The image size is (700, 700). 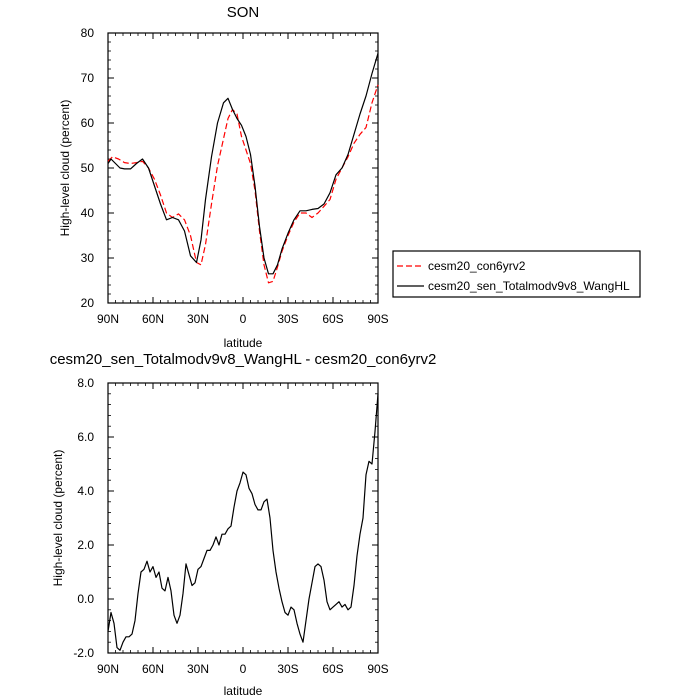 I want to click on bottom-x-tick-label: 90S, so click(x=377, y=669).